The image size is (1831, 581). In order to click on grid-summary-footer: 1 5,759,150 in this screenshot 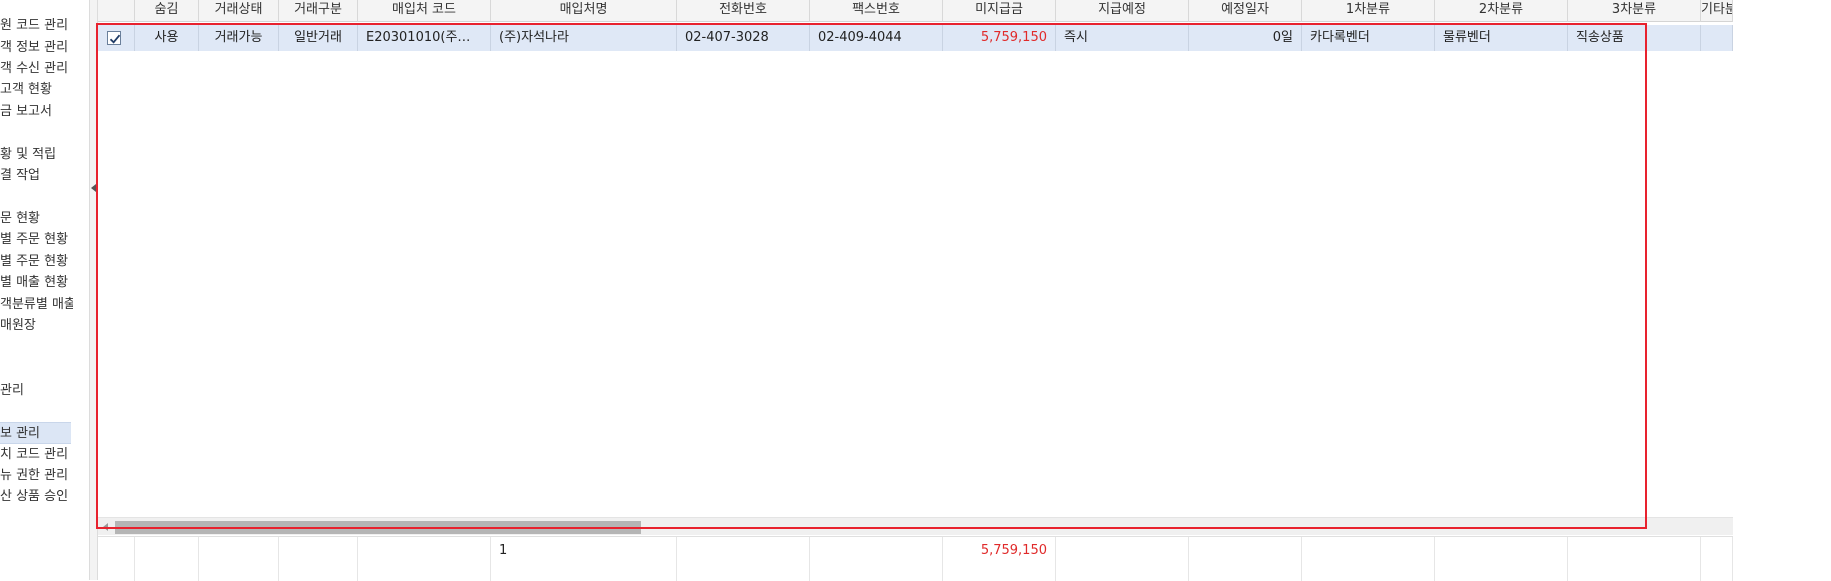, I will do `click(915, 558)`.